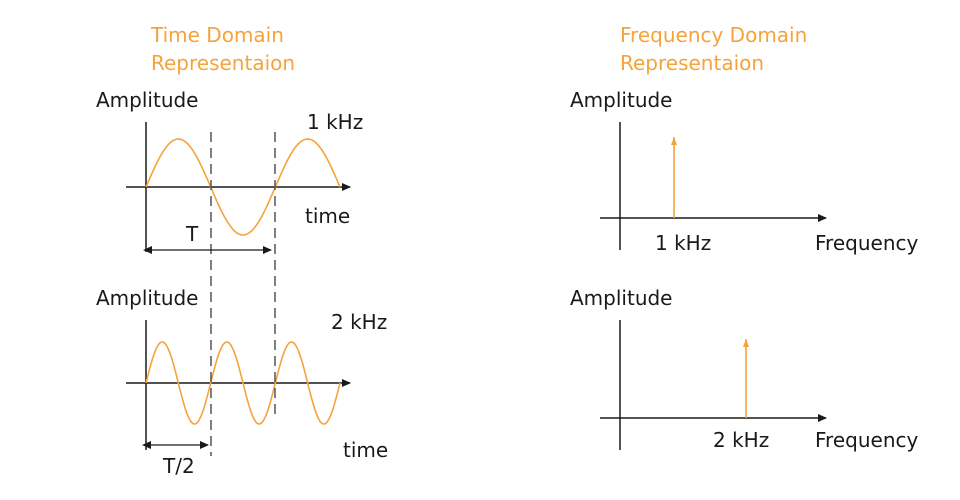 Image resolution: width=960 pixels, height=500 pixels. What do you see at coordinates (217, 35) in the screenshot?
I see `time-domain-title-line1: Time Domain` at bounding box center [217, 35].